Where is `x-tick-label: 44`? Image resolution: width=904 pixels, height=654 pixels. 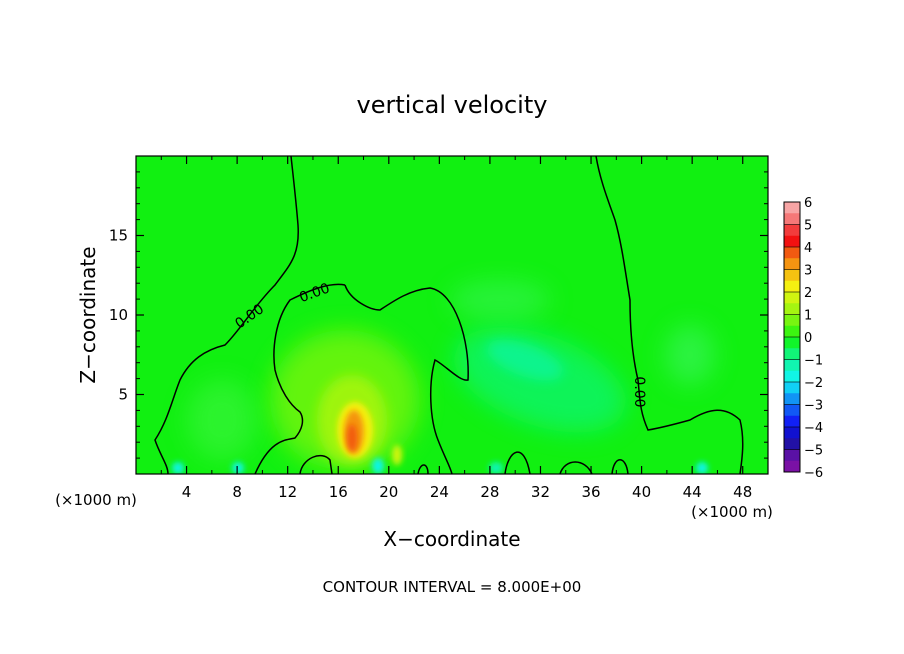 x-tick-label: 44 is located at coordinates (692, 492).